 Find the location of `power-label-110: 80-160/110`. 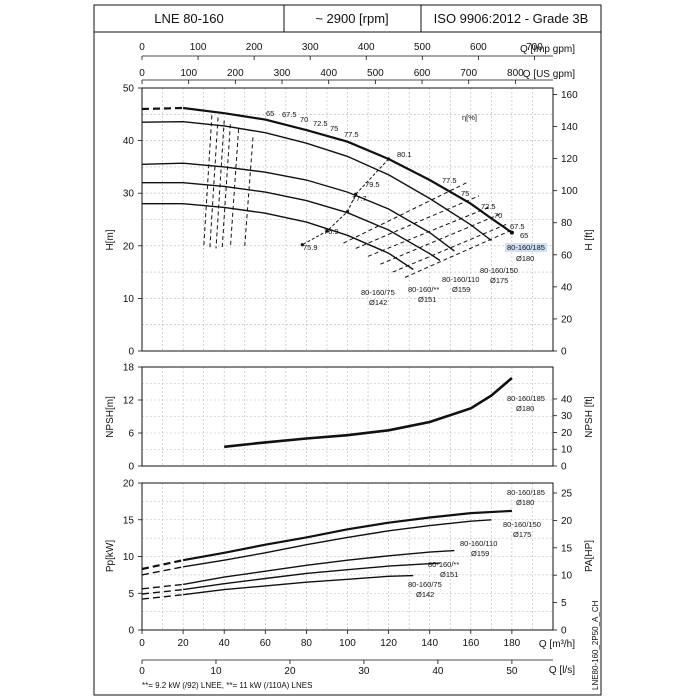

power-label-110: 80-160/110 is located at coordinates (478, 543).